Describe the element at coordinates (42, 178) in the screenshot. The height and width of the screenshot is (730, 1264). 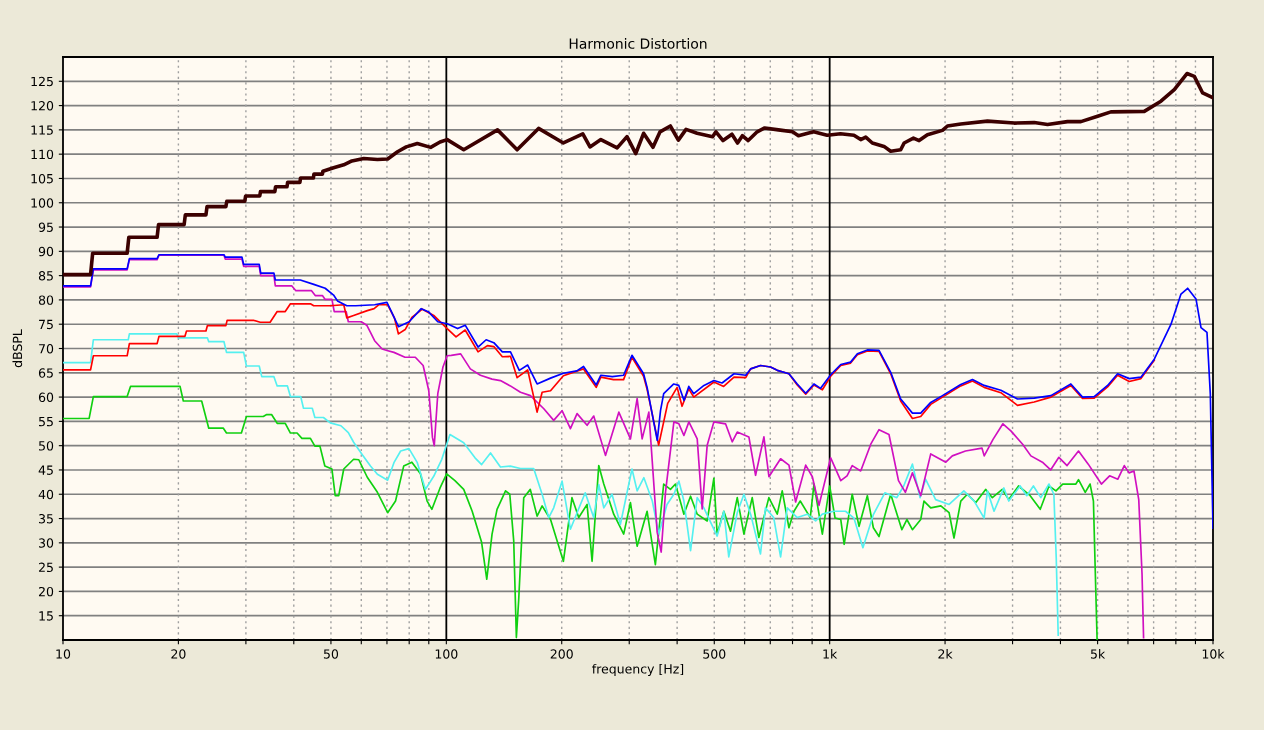
I see `y-tick-label: 105` at that location.